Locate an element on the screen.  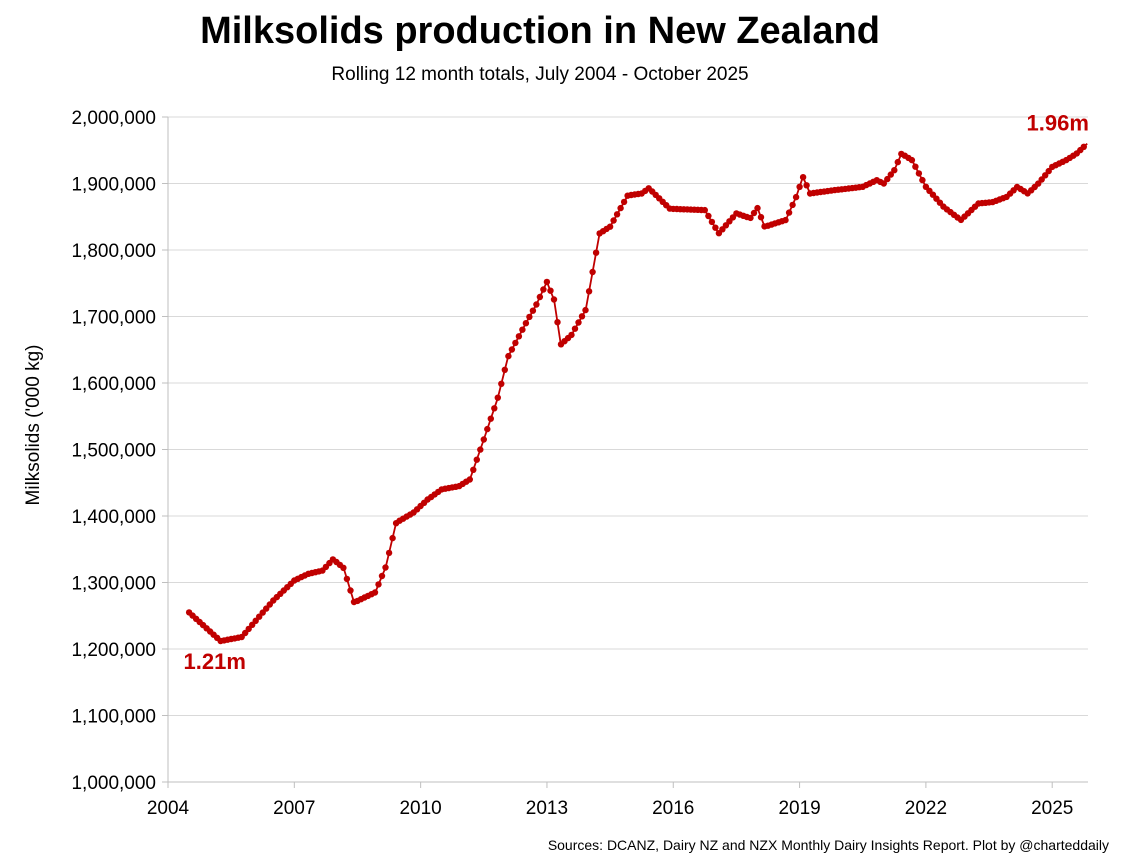
y-tick-label: 1,000,000 is located at coordinates (113, 783).